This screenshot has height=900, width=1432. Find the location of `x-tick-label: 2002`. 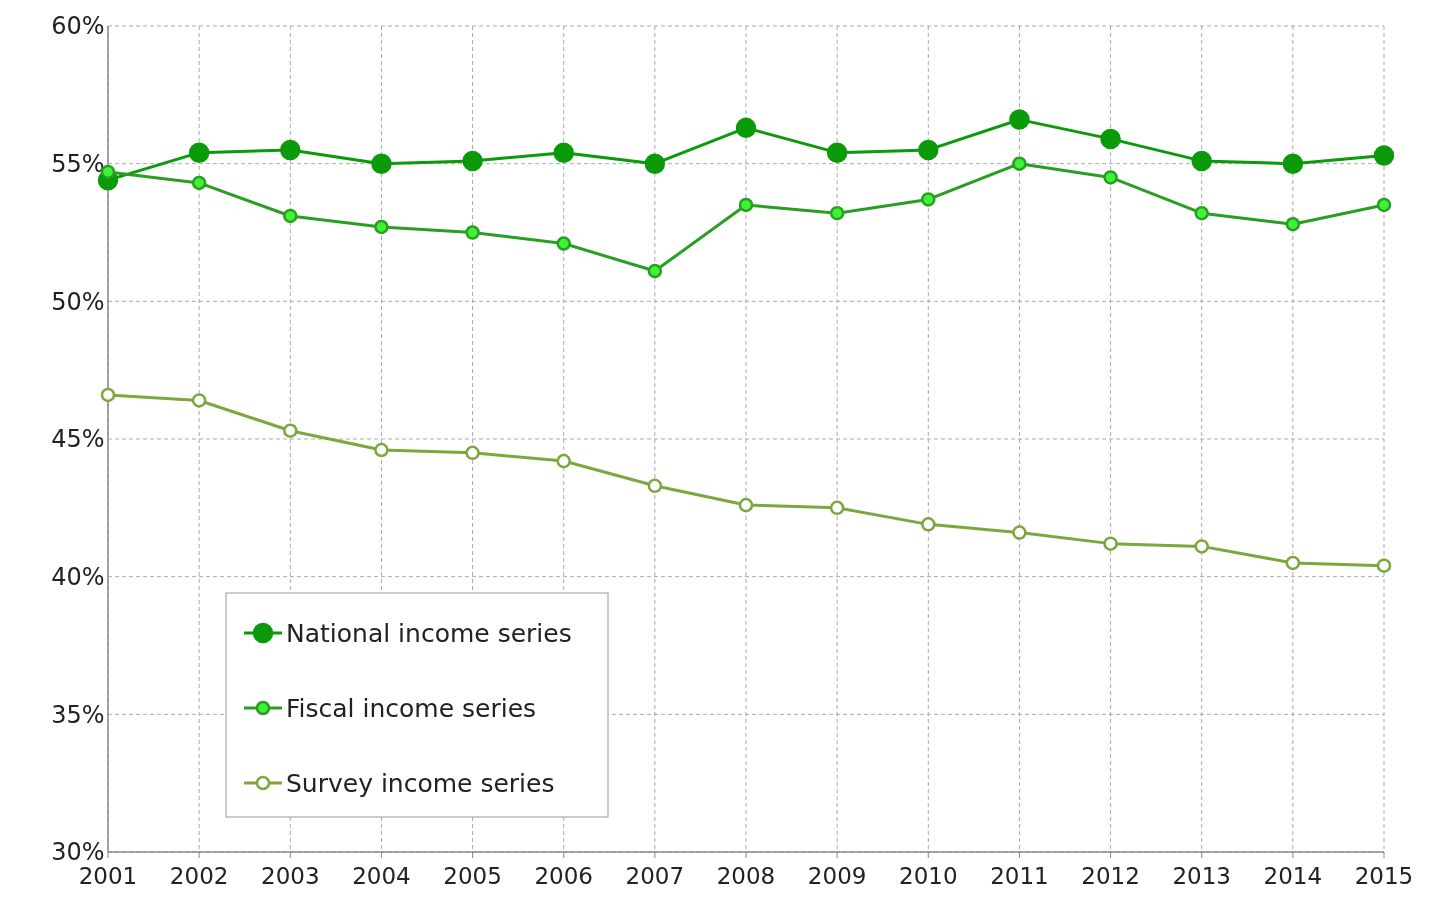

x-tick-label: 2002 is located at coordinates (199, 876).